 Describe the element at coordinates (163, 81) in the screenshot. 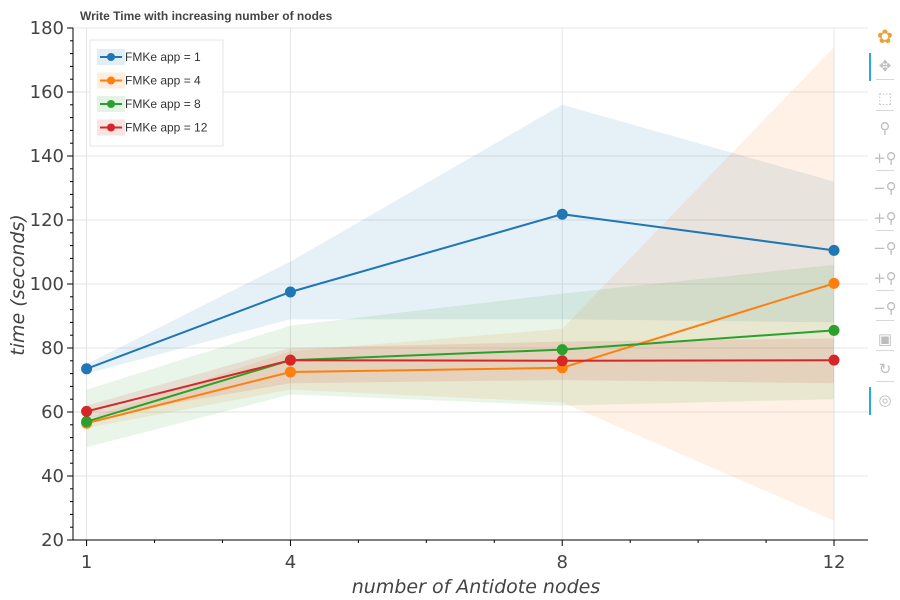

I see `legend-label: FMKe app = 4` at that location.